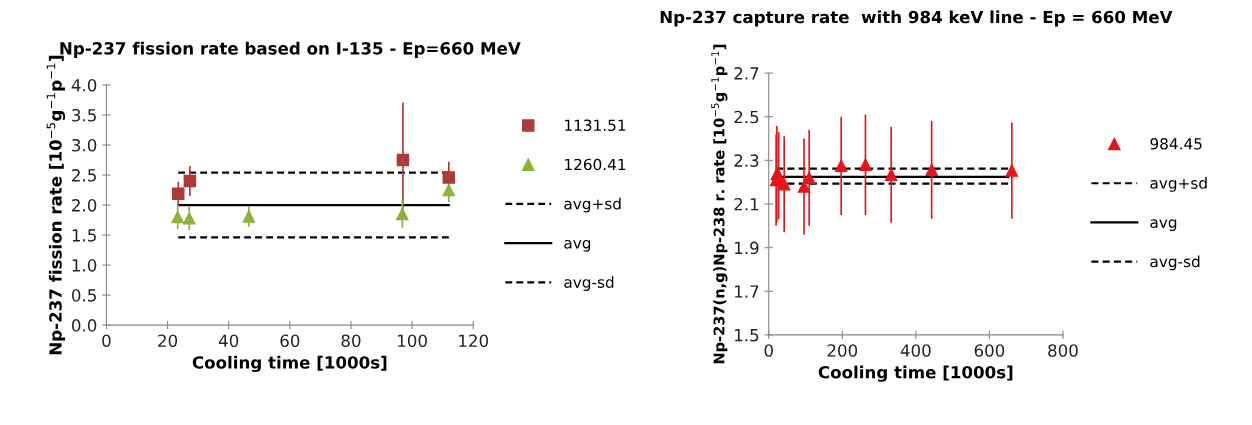 The height and width of the screenshot is (425, 1252). I want to click on y-tick-label: 3.0, so click(84, 145).